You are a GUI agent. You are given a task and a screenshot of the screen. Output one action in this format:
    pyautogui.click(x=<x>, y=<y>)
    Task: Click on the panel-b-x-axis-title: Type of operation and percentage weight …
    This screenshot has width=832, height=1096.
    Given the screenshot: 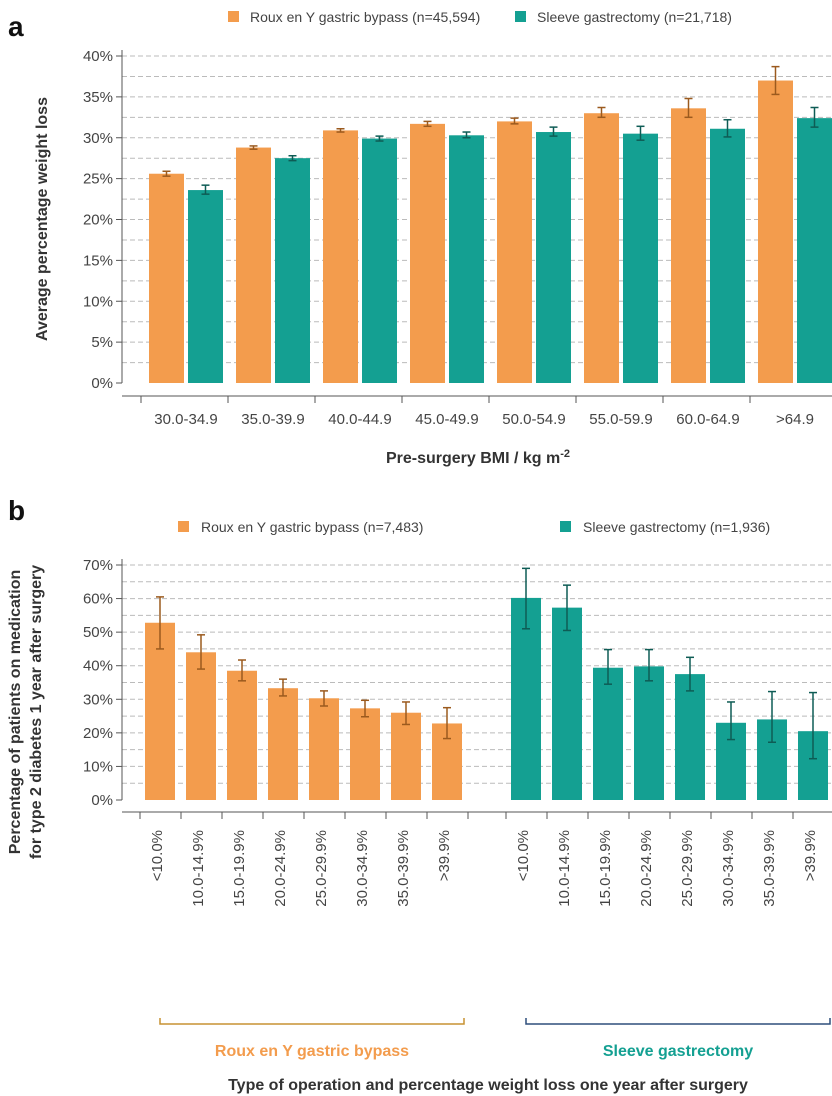 What is the action you would take?
    pyautogui.click(x=488, y=1085)
    